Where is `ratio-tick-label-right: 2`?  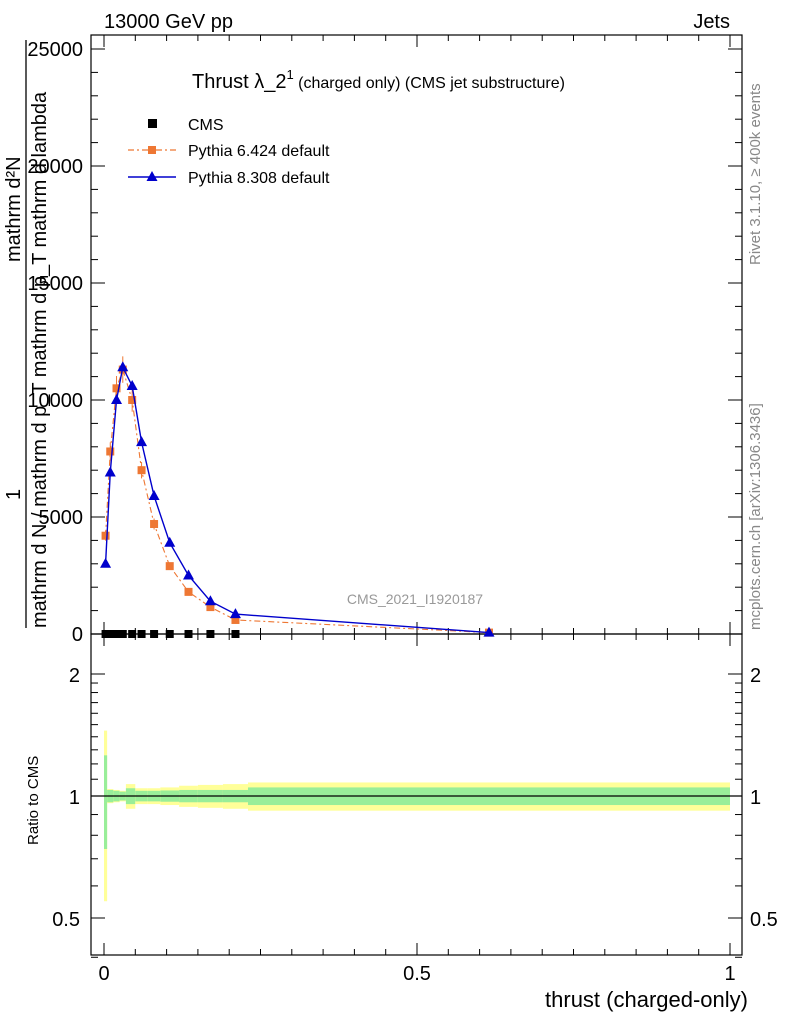 ratio-tick-label-right: 2 is located at coordinates (755, 676).